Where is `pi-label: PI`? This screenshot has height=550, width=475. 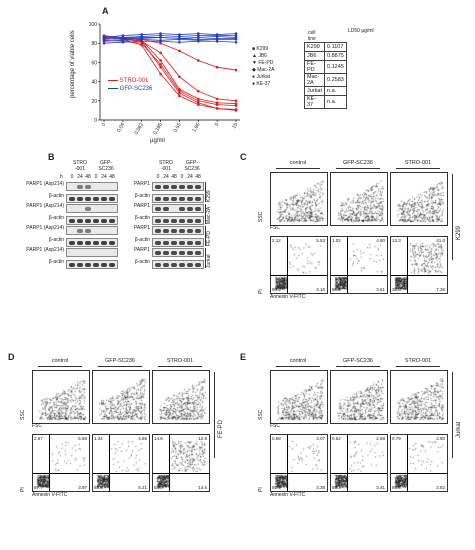
pi-label: PI is located at coordinates (23, 489).